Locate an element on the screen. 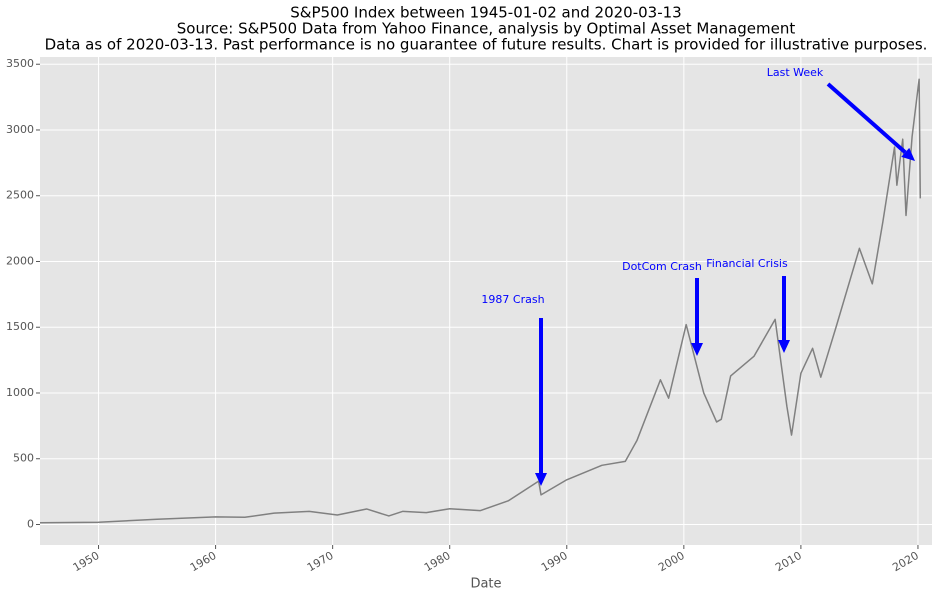 This screenshot has width=939, height=598. x-axis-label: Date is located at coordinates (485, 584).